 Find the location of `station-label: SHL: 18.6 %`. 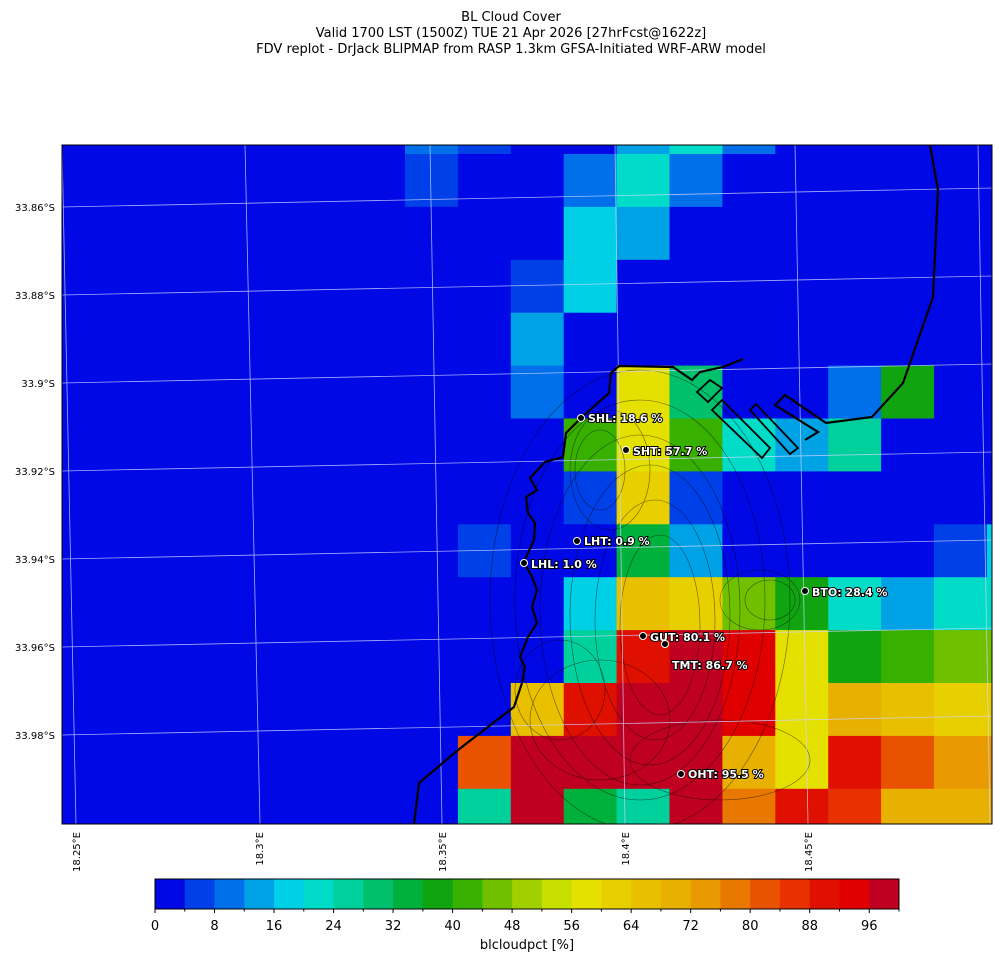

station-label: SHL: 18.6 % is located at coordinates (625, 418).